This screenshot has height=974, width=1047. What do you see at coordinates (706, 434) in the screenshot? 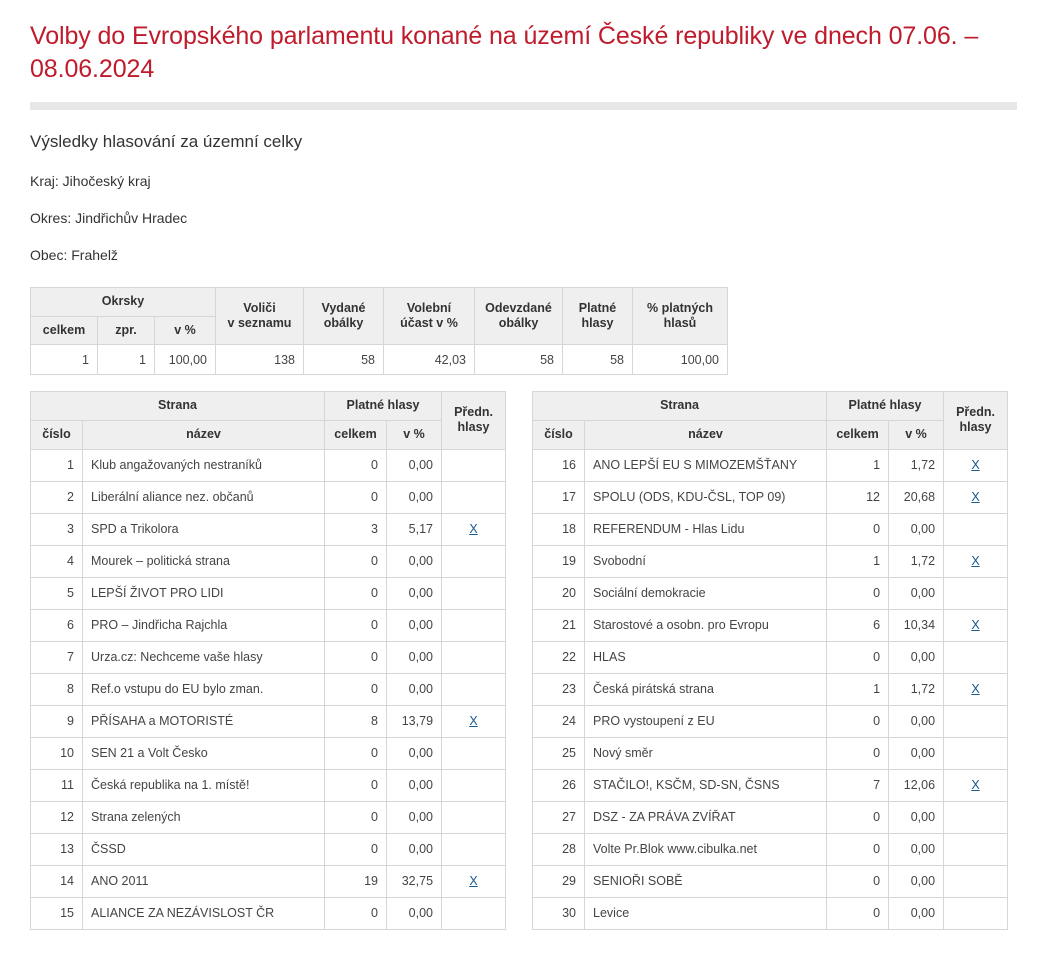
I see `party-right-header-nazev: název` at bounding box center [706, 434].